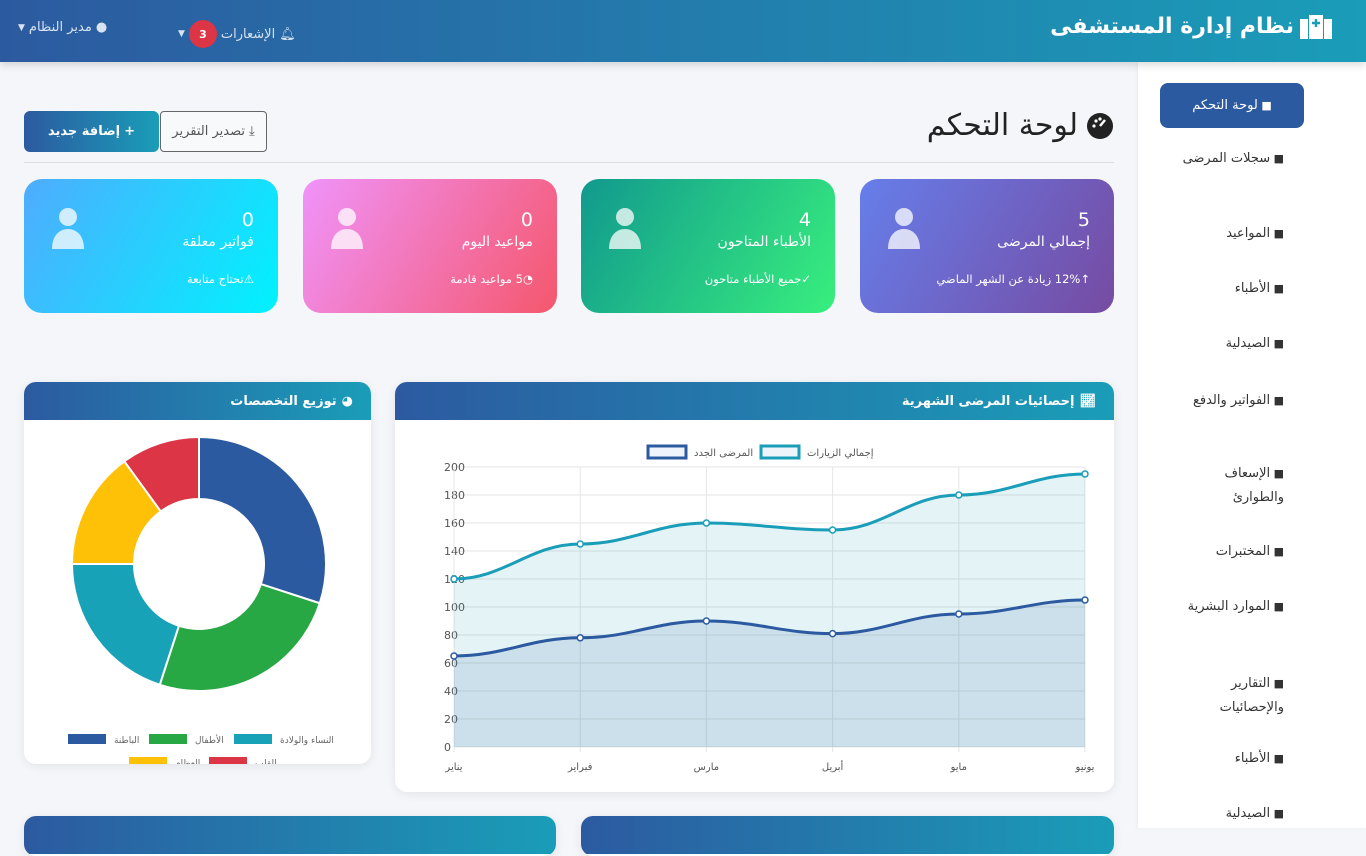 The width and height of the screenshot is (1366, 856). I want to click on sidebar-item-label: سجلات المرضى, so click(1226, 158).